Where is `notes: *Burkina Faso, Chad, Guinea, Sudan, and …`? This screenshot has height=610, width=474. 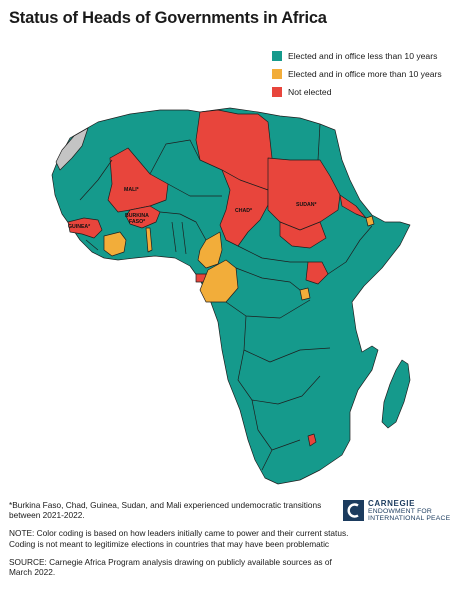 notes: *Burkina Faso, Chad, Guinea, Sudan, and … is located at coordinates (179, 542).